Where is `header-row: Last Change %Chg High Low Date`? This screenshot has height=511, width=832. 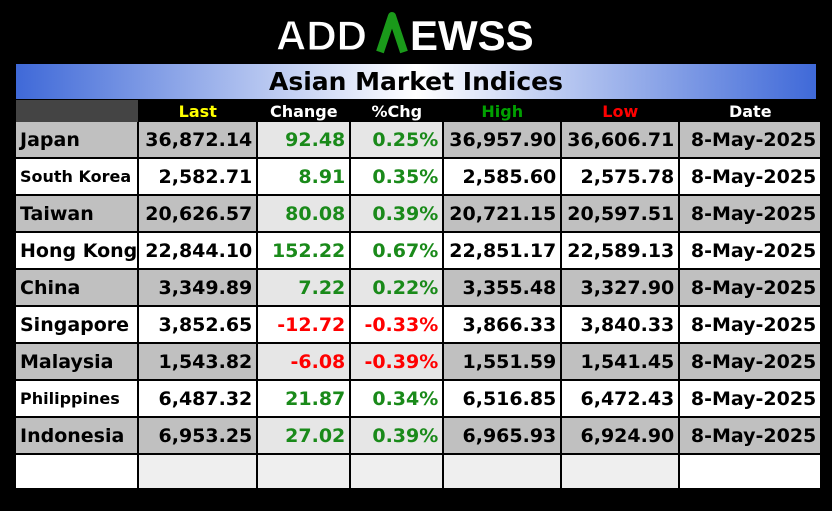 header-row: Last Change %Chg High Low Date is located at coordinates (419, 111).